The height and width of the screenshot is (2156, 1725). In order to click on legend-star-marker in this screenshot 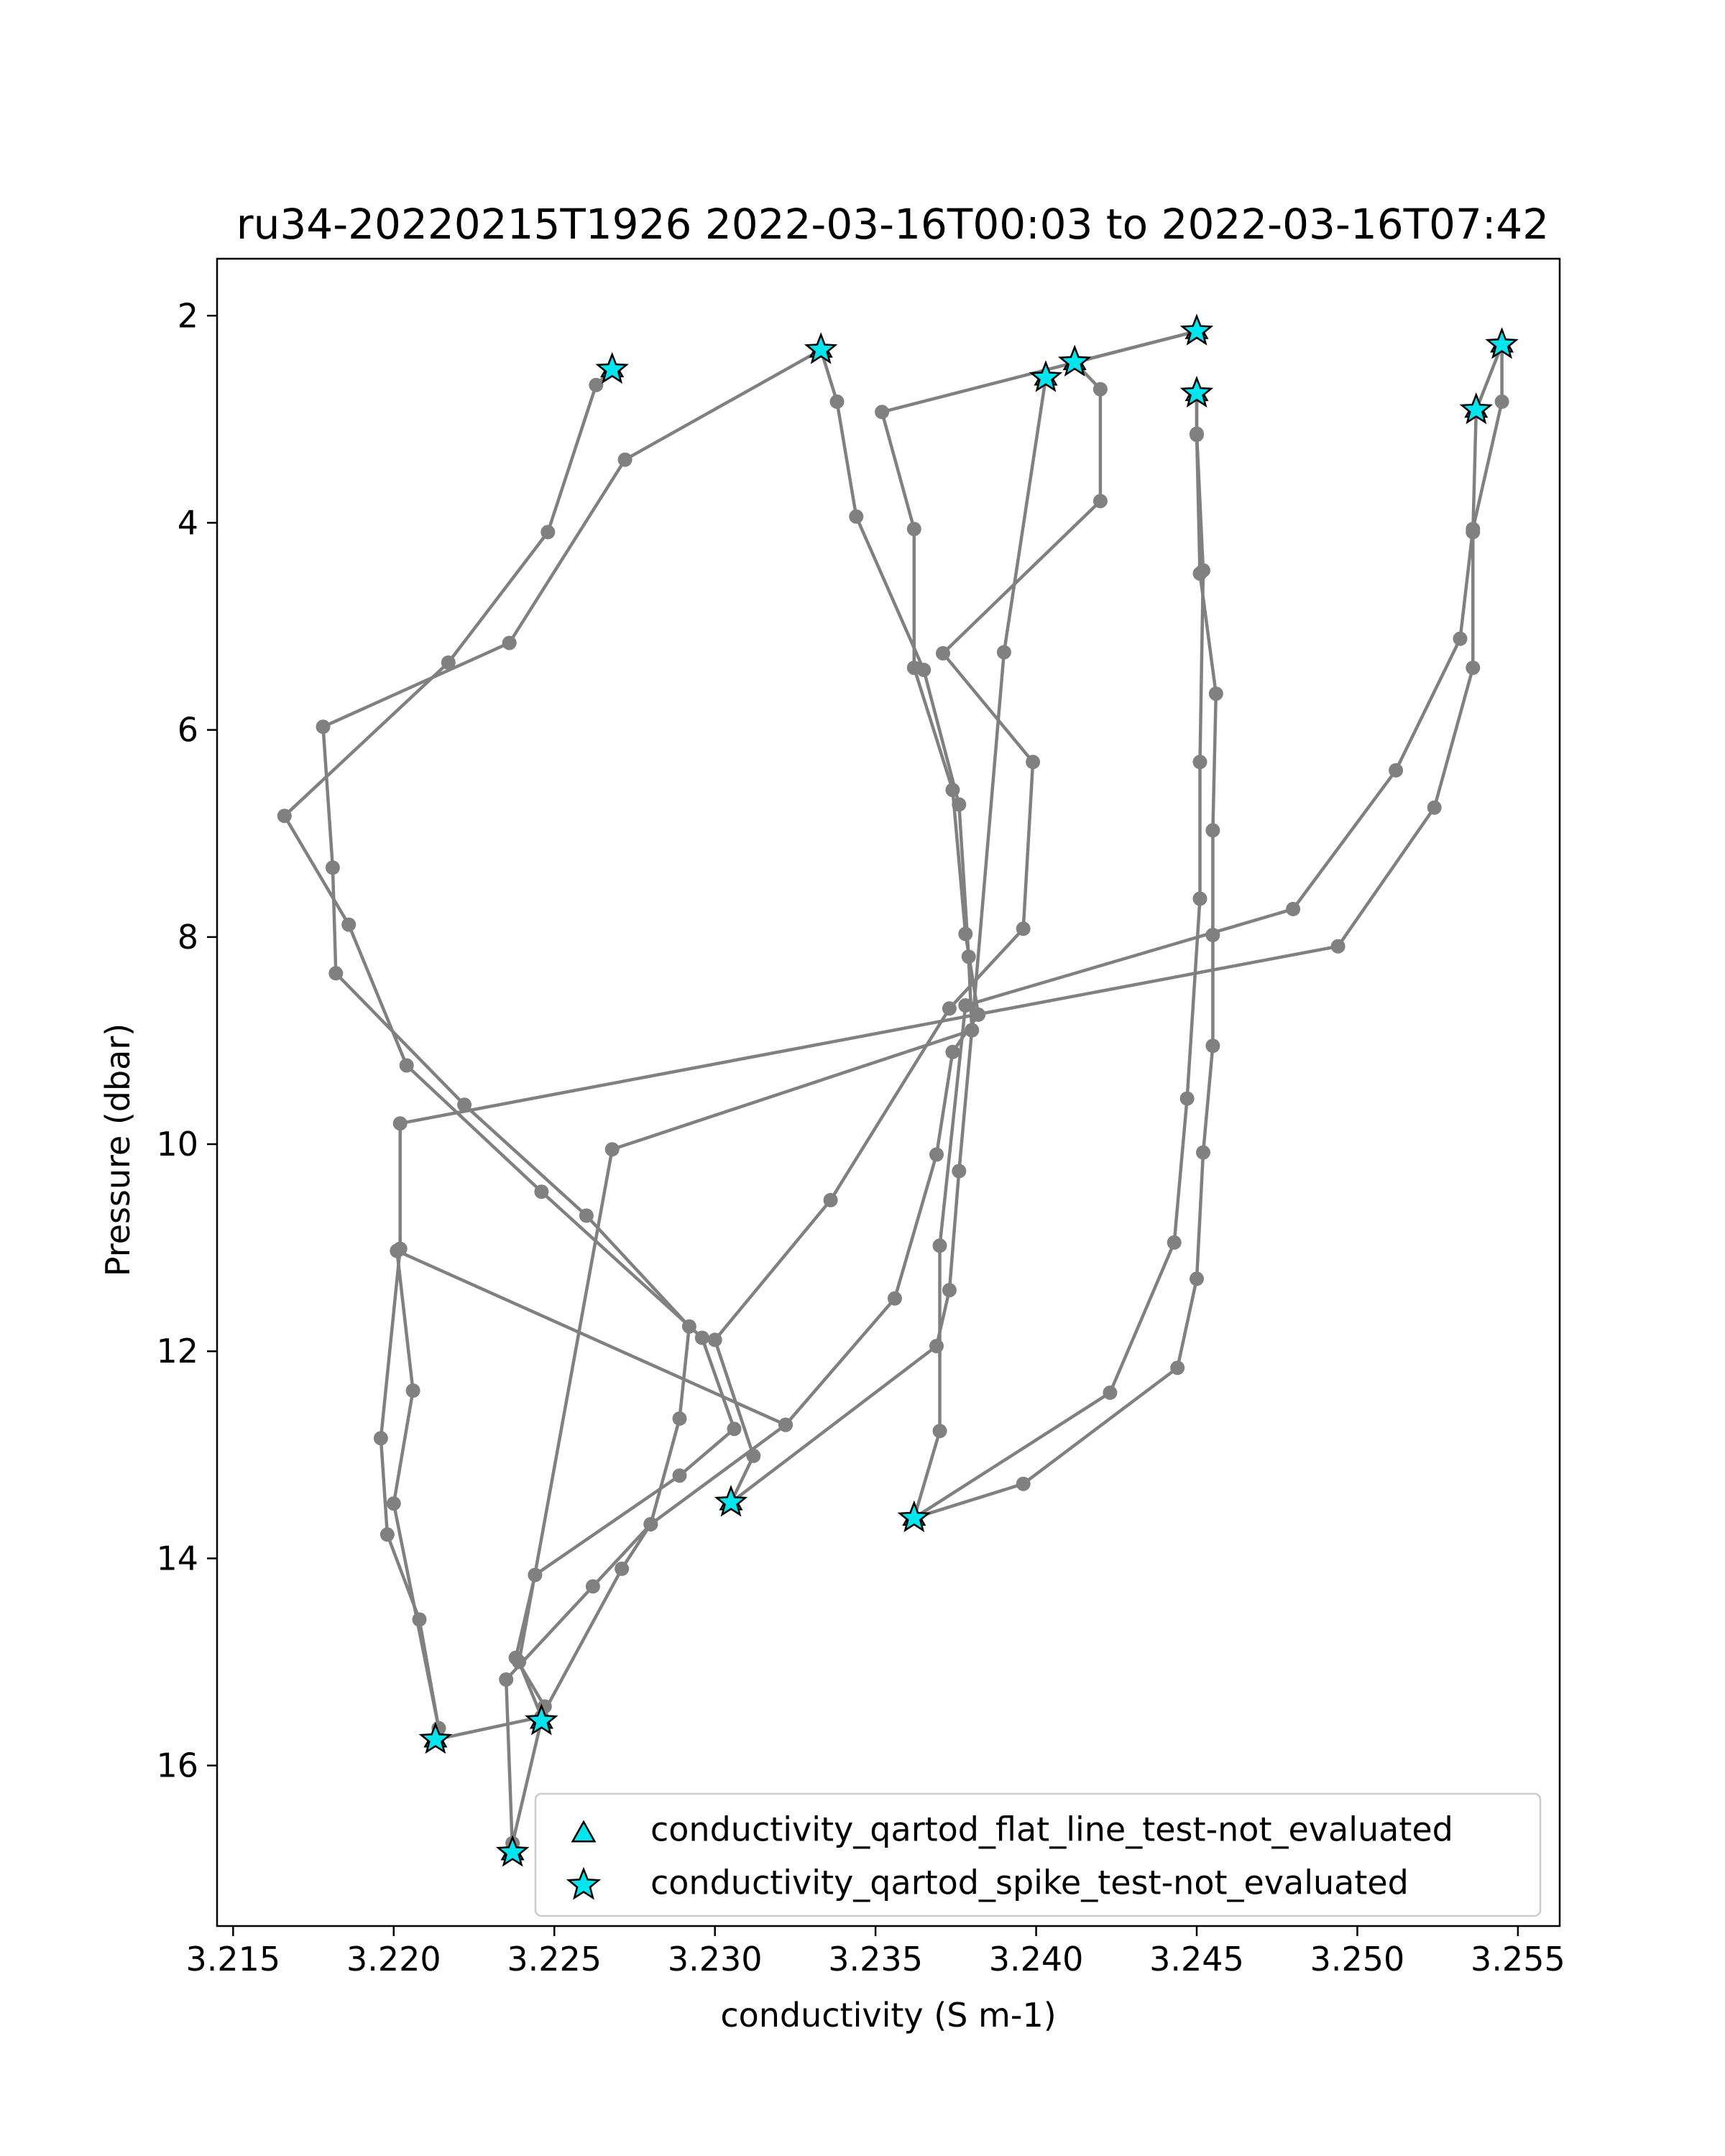, I will do `click(584, 1883)`.